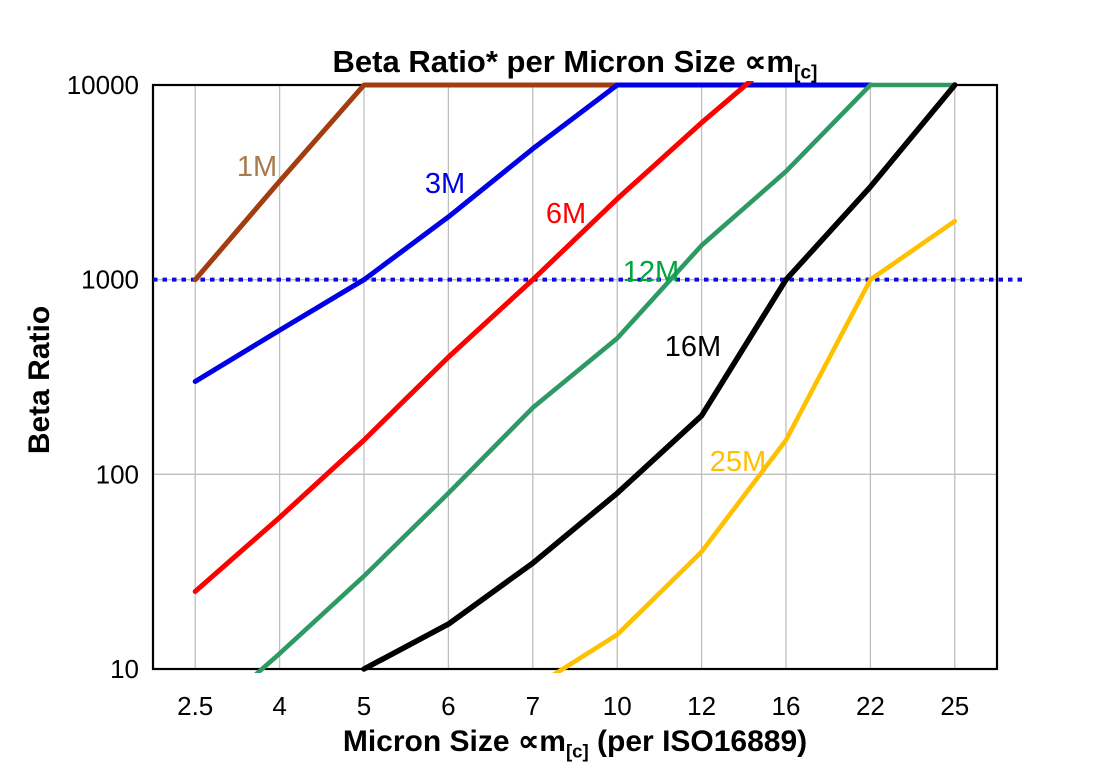 This screenshot has height=772, width=1110. What do you see at coordinates (448, 706) in the screenshot?
I see `x-tick-label-6: 6` at bounding box center [448, 706].